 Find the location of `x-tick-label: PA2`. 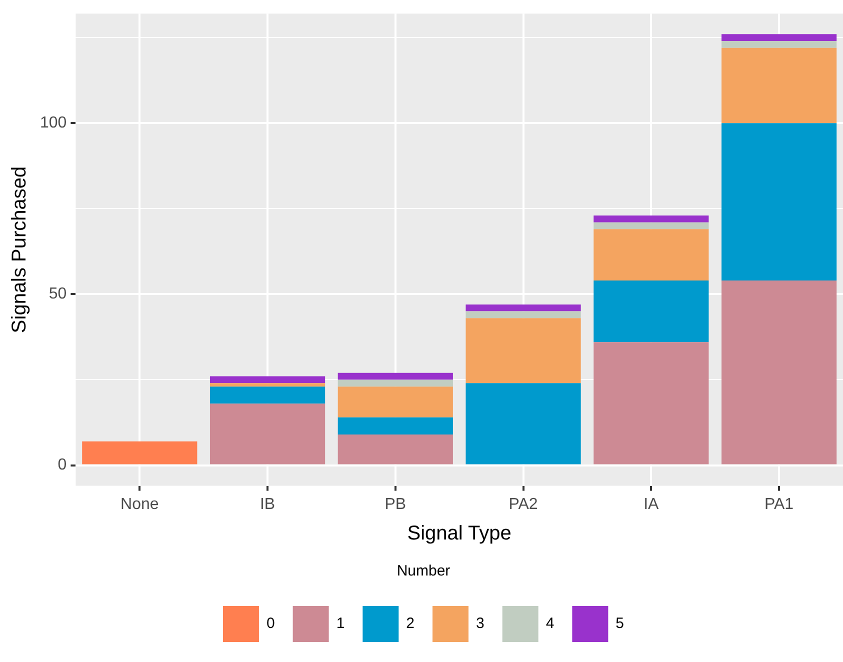

x-tick-label: PA2 is located at coordinates (523, 504).